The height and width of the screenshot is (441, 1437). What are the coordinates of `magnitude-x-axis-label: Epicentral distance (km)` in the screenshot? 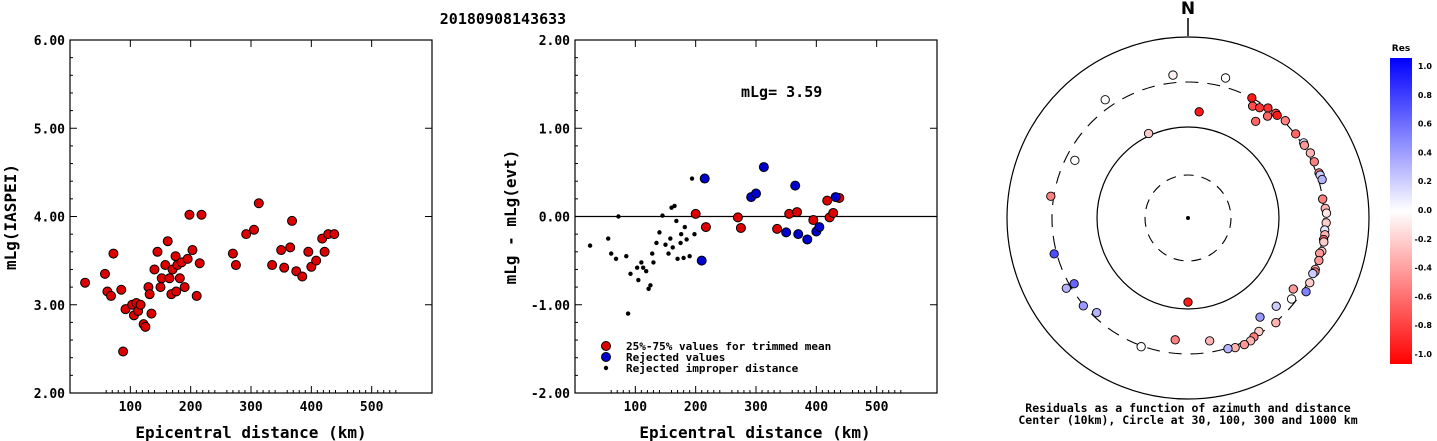 It's located at (250, 432).